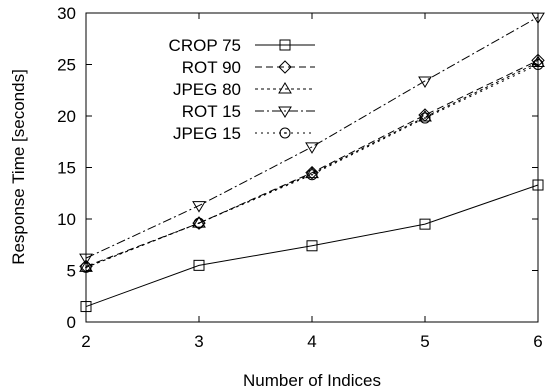 The image size is (548, 391). I want to click on y-tick-label: 5, so click(71, 271).